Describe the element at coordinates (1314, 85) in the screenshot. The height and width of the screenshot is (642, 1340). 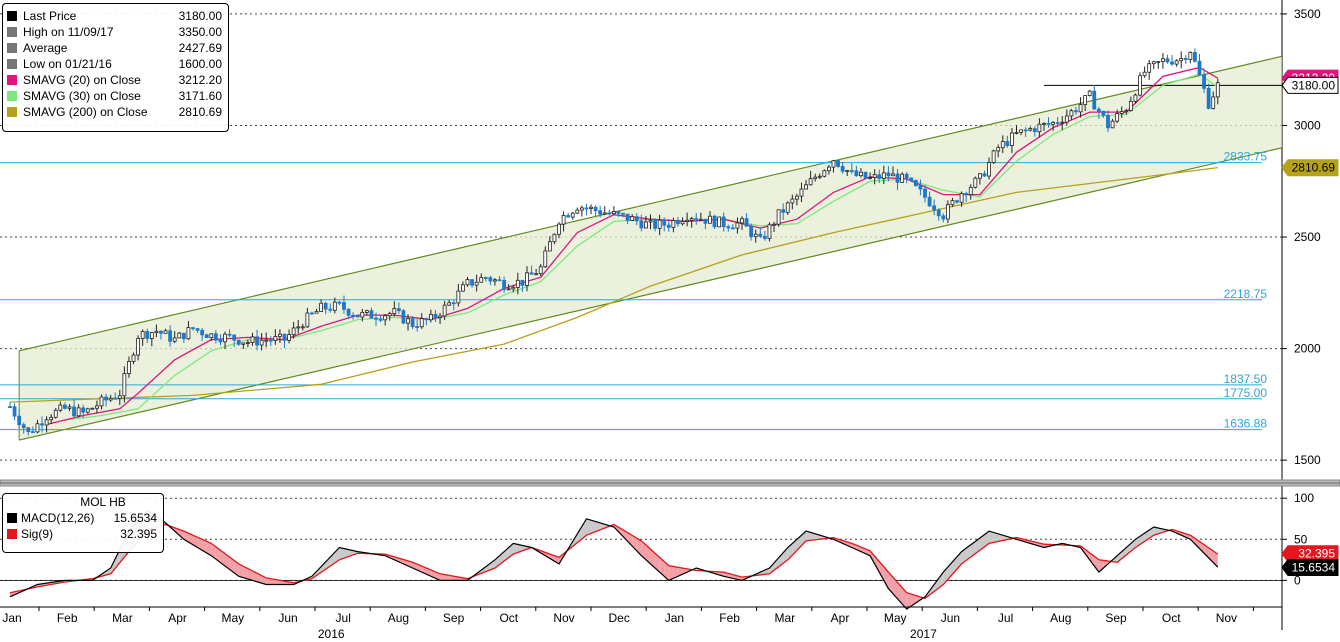
I see `axis-tag-label: 3180.00` at that location.